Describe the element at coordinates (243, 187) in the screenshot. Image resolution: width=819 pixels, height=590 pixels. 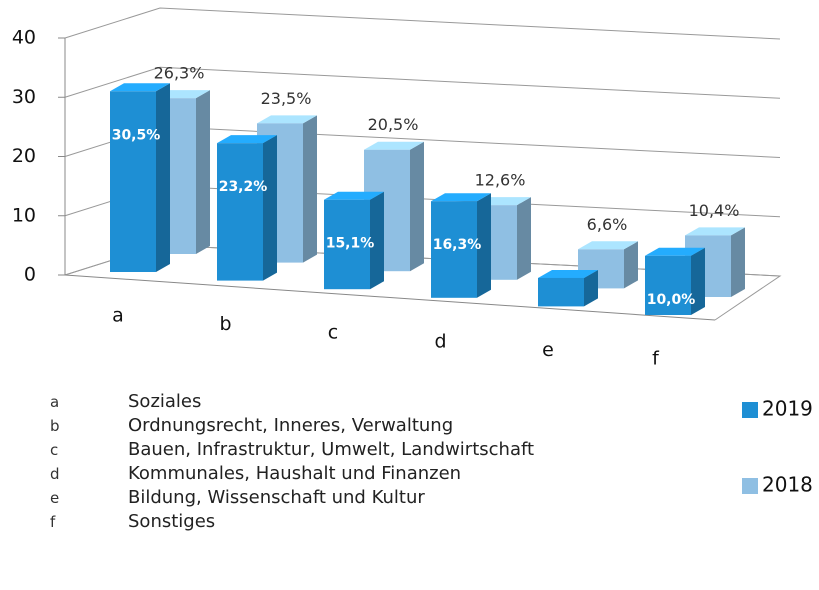
I see `value-label: 23,2%` at that location.